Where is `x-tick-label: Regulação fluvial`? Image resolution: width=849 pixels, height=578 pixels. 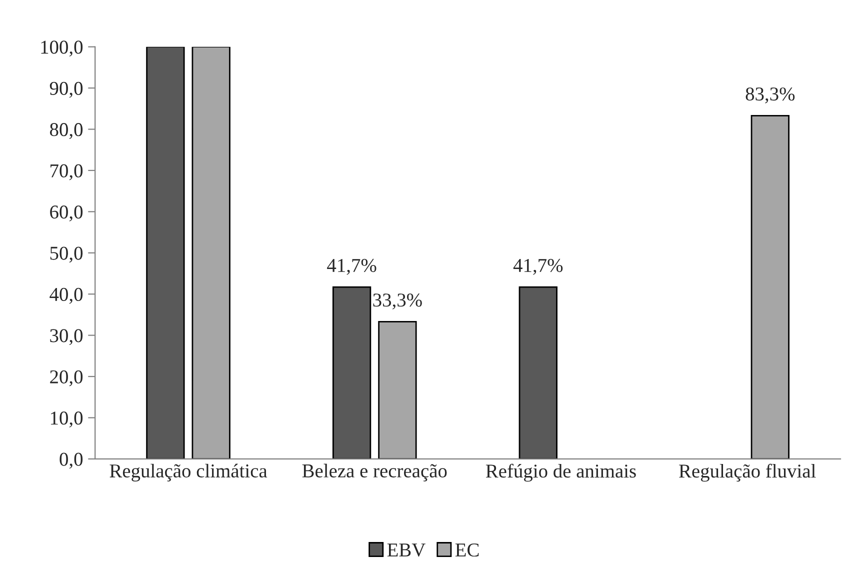
x-tick-label: Regulação fluvial is located at coordinates (747, 473).